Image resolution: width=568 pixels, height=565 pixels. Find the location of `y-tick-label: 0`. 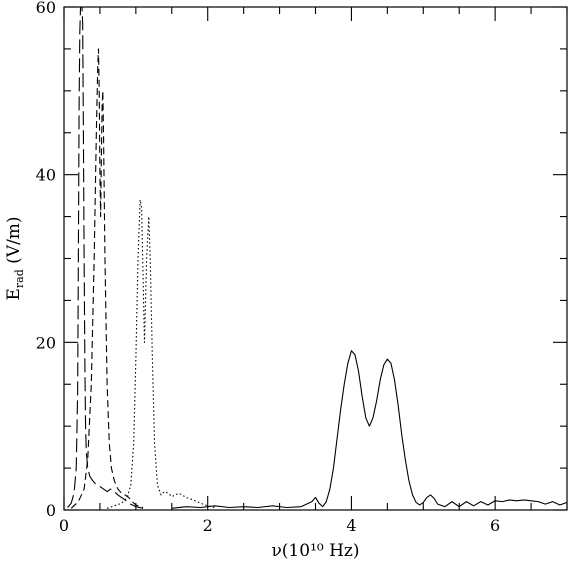

y-tick-label: 0 is located at coordinates (51, 510).